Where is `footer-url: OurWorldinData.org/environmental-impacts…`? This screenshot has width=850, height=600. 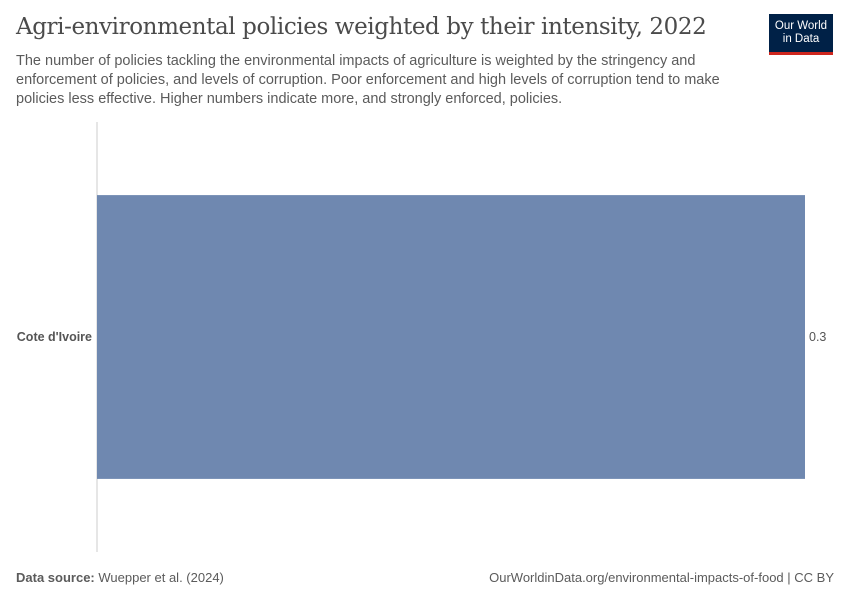 footer-url: OurWorldinData.org/environmental-impacts… is located at coordinates (661, 577).